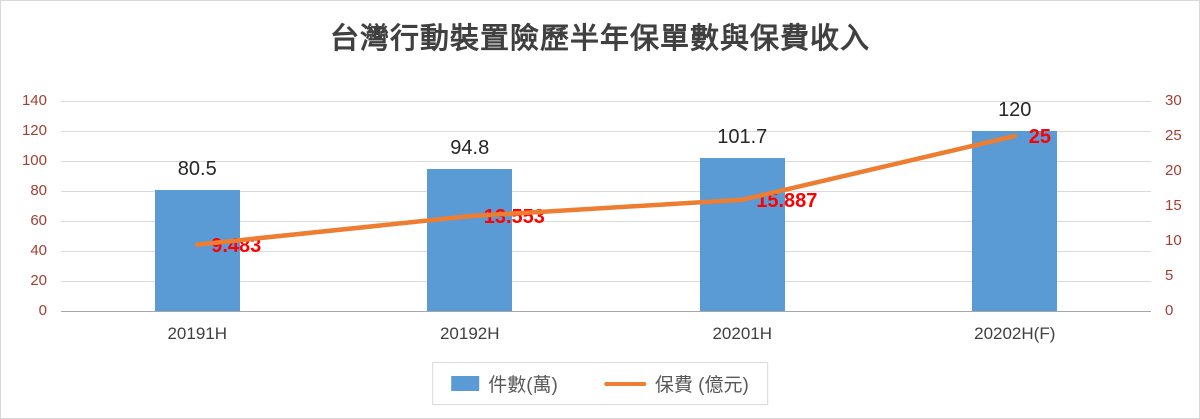 The image size is (1200, 419). What do you see at coordinates (236, 245) in the screenshot?
I see `line-value-label: 9.483` at bounding box center [236, 245].